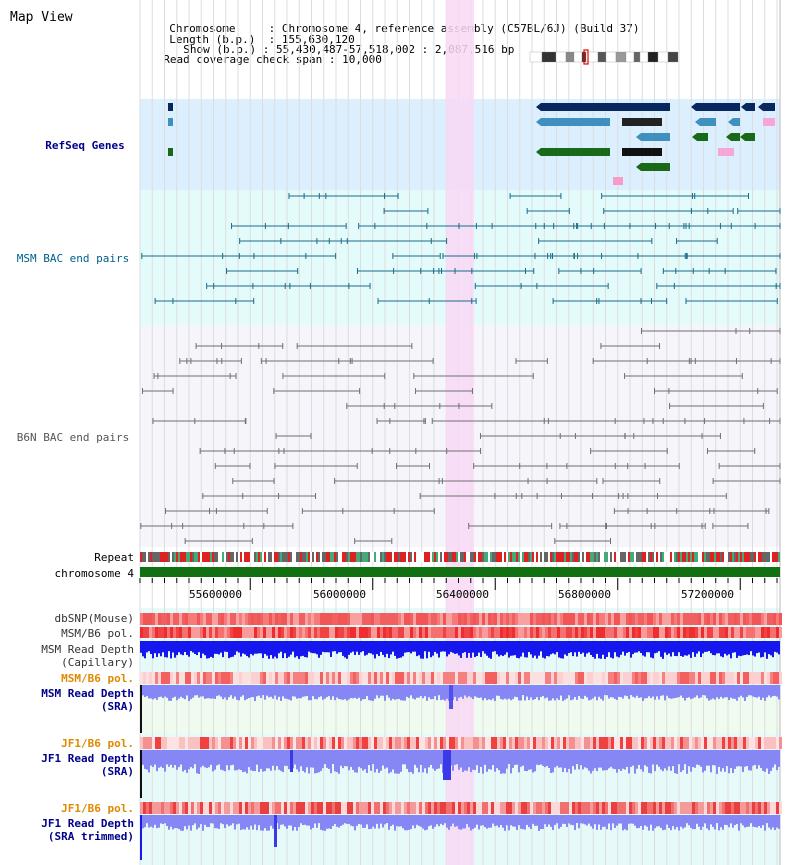 This screenshot has width=800, height=865. Describe the element at coordinates (77, 656) in the screenshot. I see `track-label-msm-depth-cap: MSM Read Depth (Capillary)` at that location.